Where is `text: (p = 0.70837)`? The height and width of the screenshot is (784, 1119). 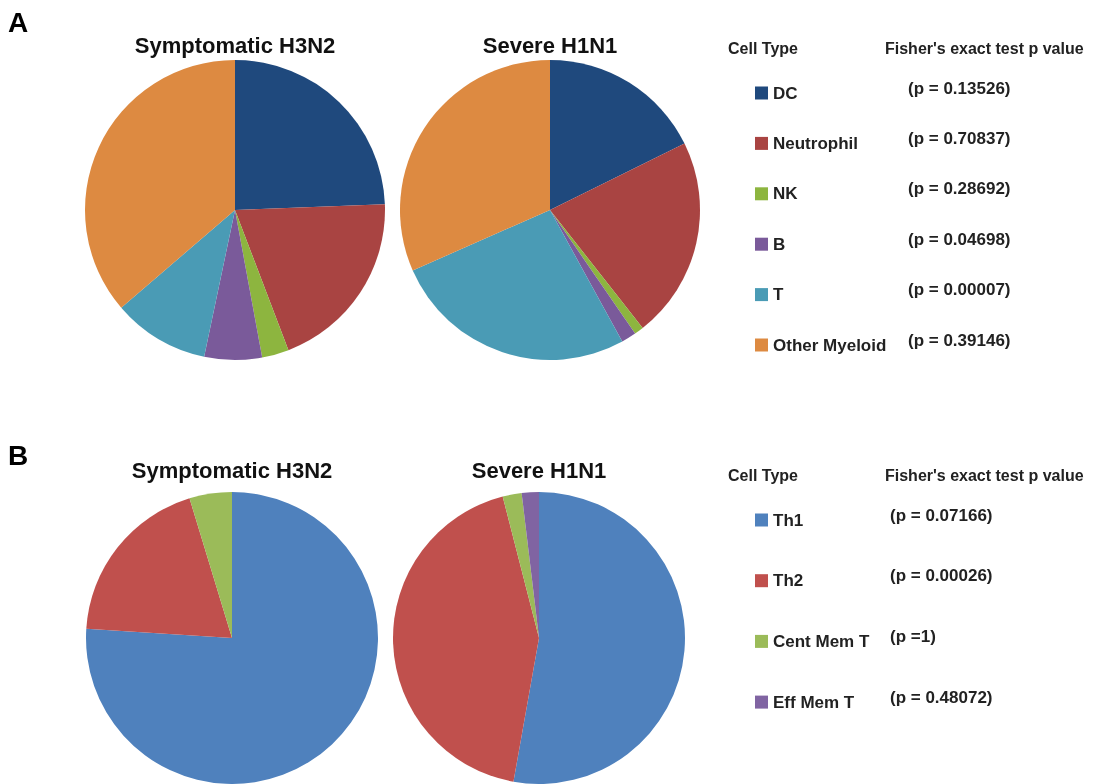
text: (p = 0.70837) is located at coordinates (959, 138).